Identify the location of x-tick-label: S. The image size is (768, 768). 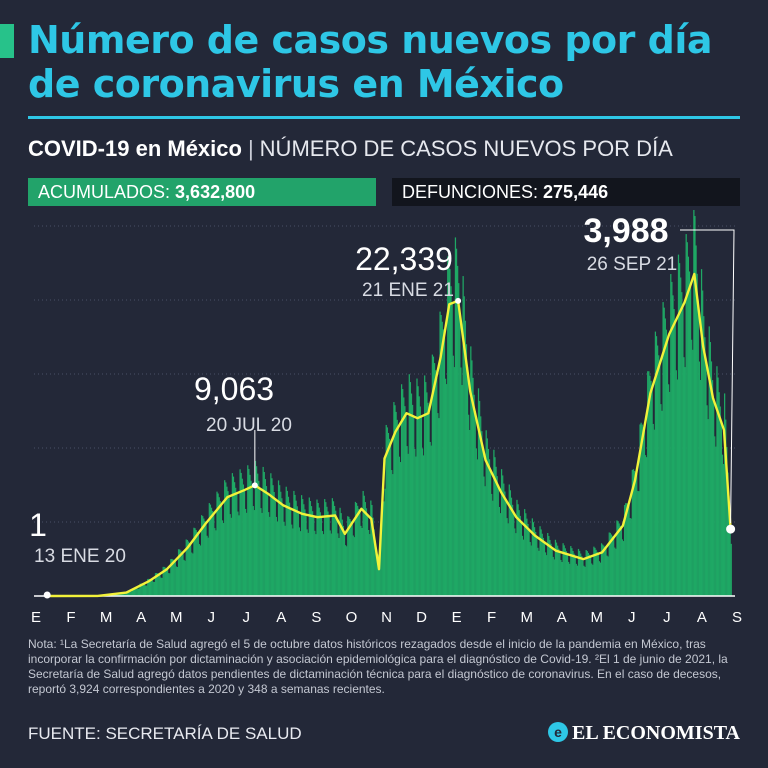
(737, 617).